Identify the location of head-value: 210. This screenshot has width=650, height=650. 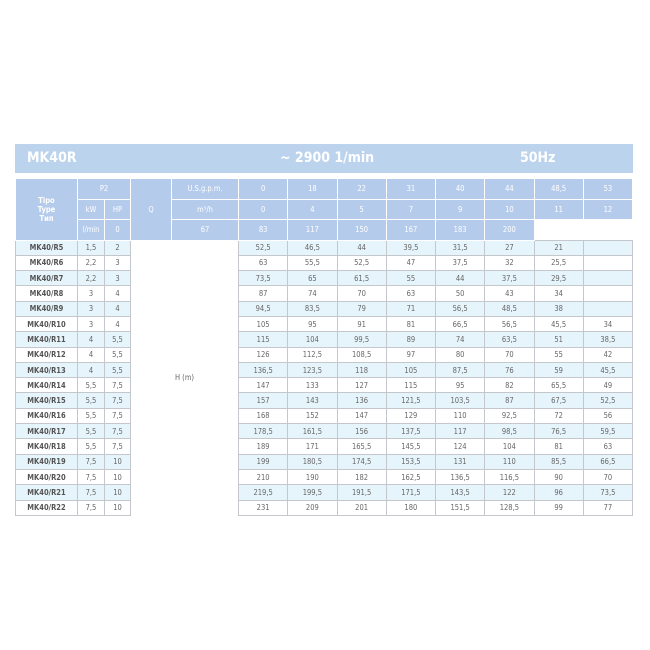
(263, 477).